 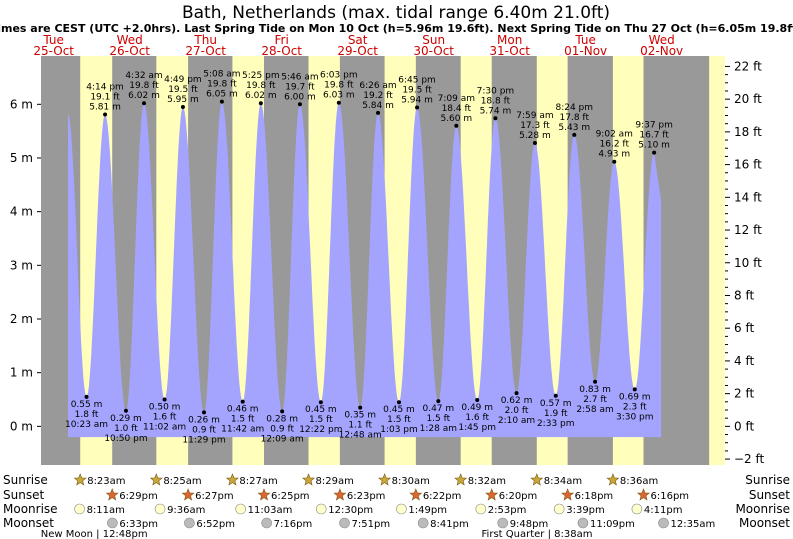 What do you see at coordinates (282, 40) in the screenshot?
I see `day-weekday: Fri` at bounding box center [282, 40].